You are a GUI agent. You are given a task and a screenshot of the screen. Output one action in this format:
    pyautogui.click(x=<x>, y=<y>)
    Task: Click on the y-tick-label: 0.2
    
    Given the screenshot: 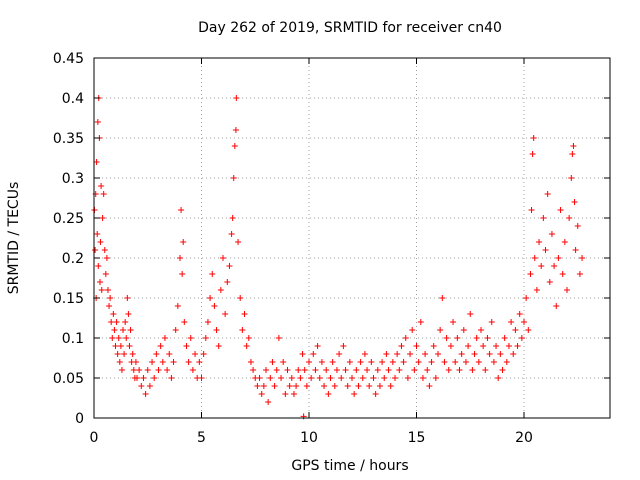 What is the action you would take?
    pyautogui.click(x=73, y=259)
    